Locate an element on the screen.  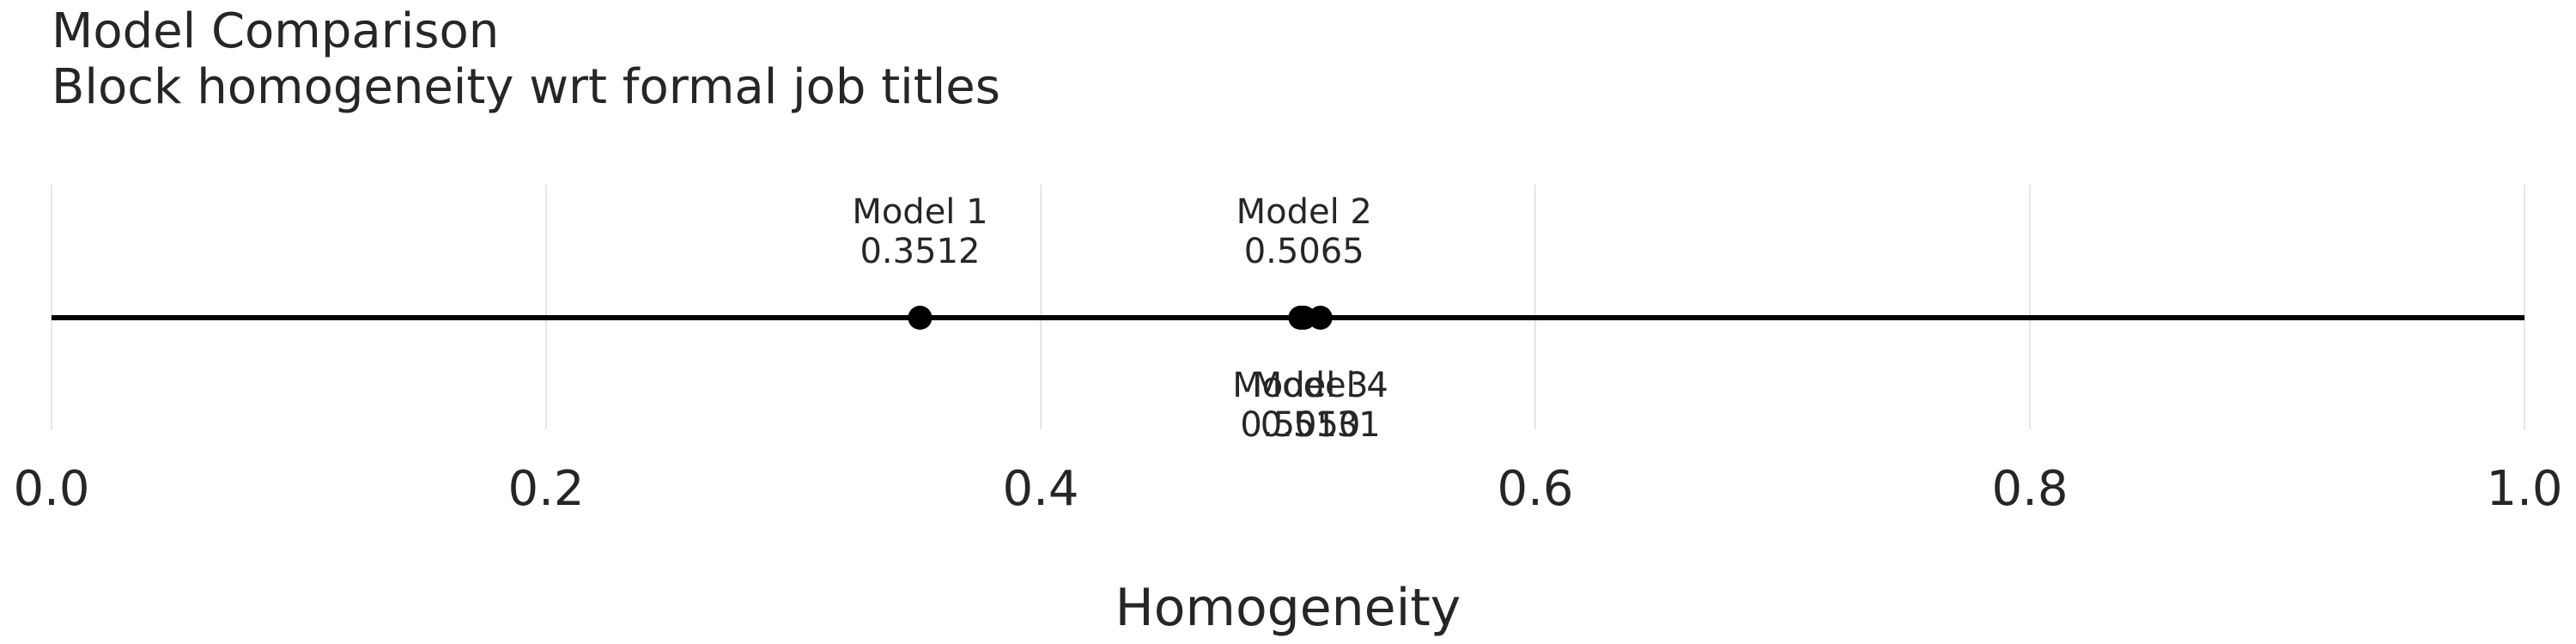
point-value-label: 0.5050 is located at coordinates (1300, 425).